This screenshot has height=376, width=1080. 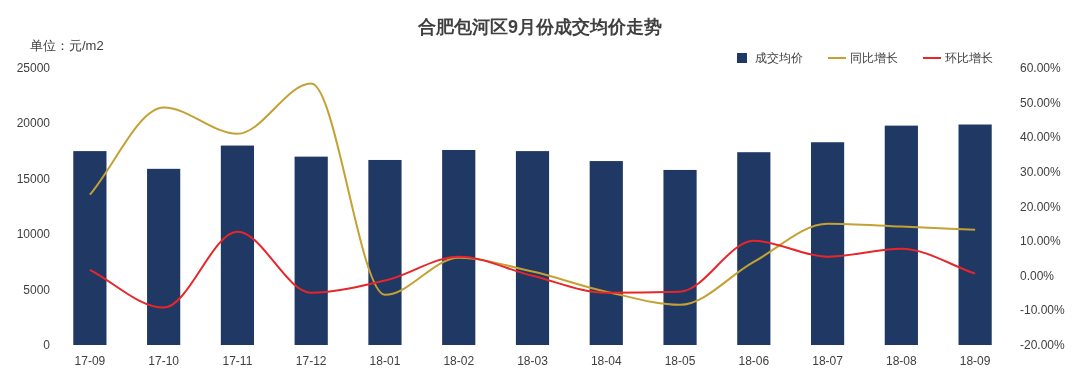 I want to click on x-tick-label: 18-04, so click(x=606, y=361).